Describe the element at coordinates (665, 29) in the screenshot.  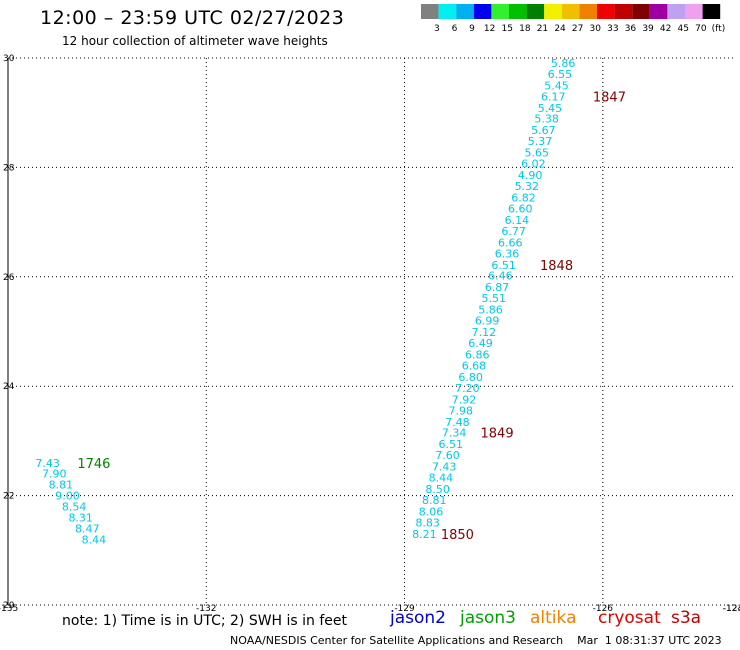
I see `color-legend-label: 42` at that location.